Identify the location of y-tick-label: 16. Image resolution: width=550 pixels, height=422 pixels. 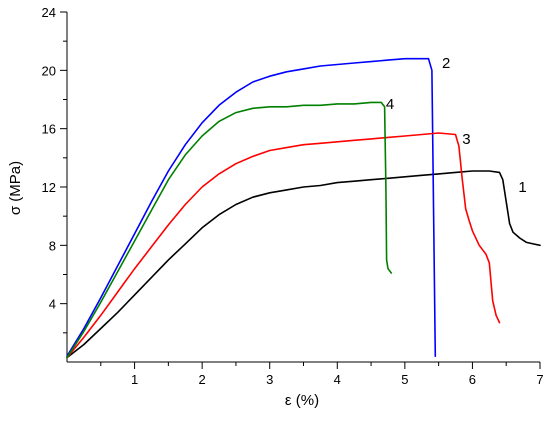
(49, 129).